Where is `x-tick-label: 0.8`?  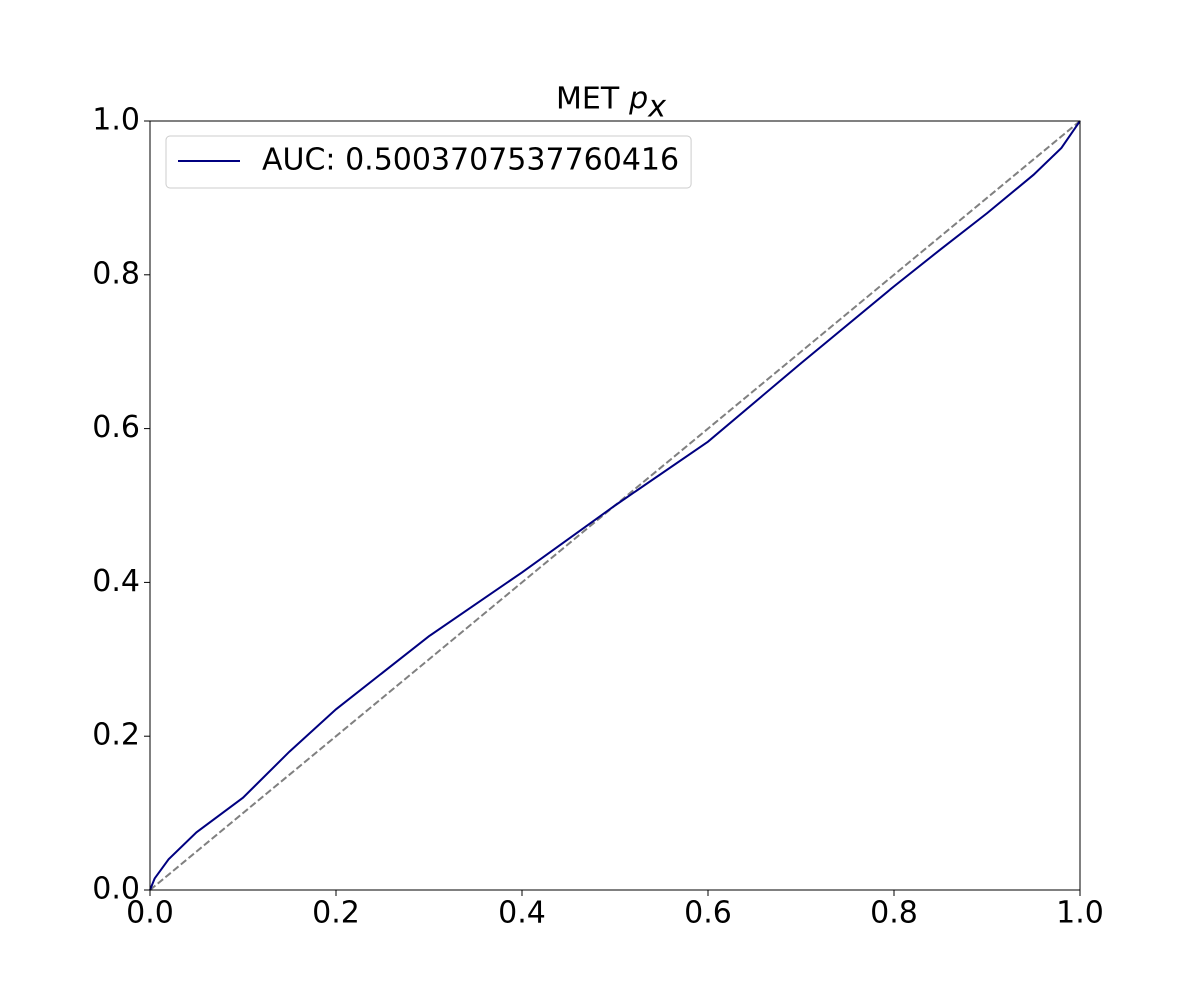
x-tick-label: 0.8 is located at coordinates (894, 913).